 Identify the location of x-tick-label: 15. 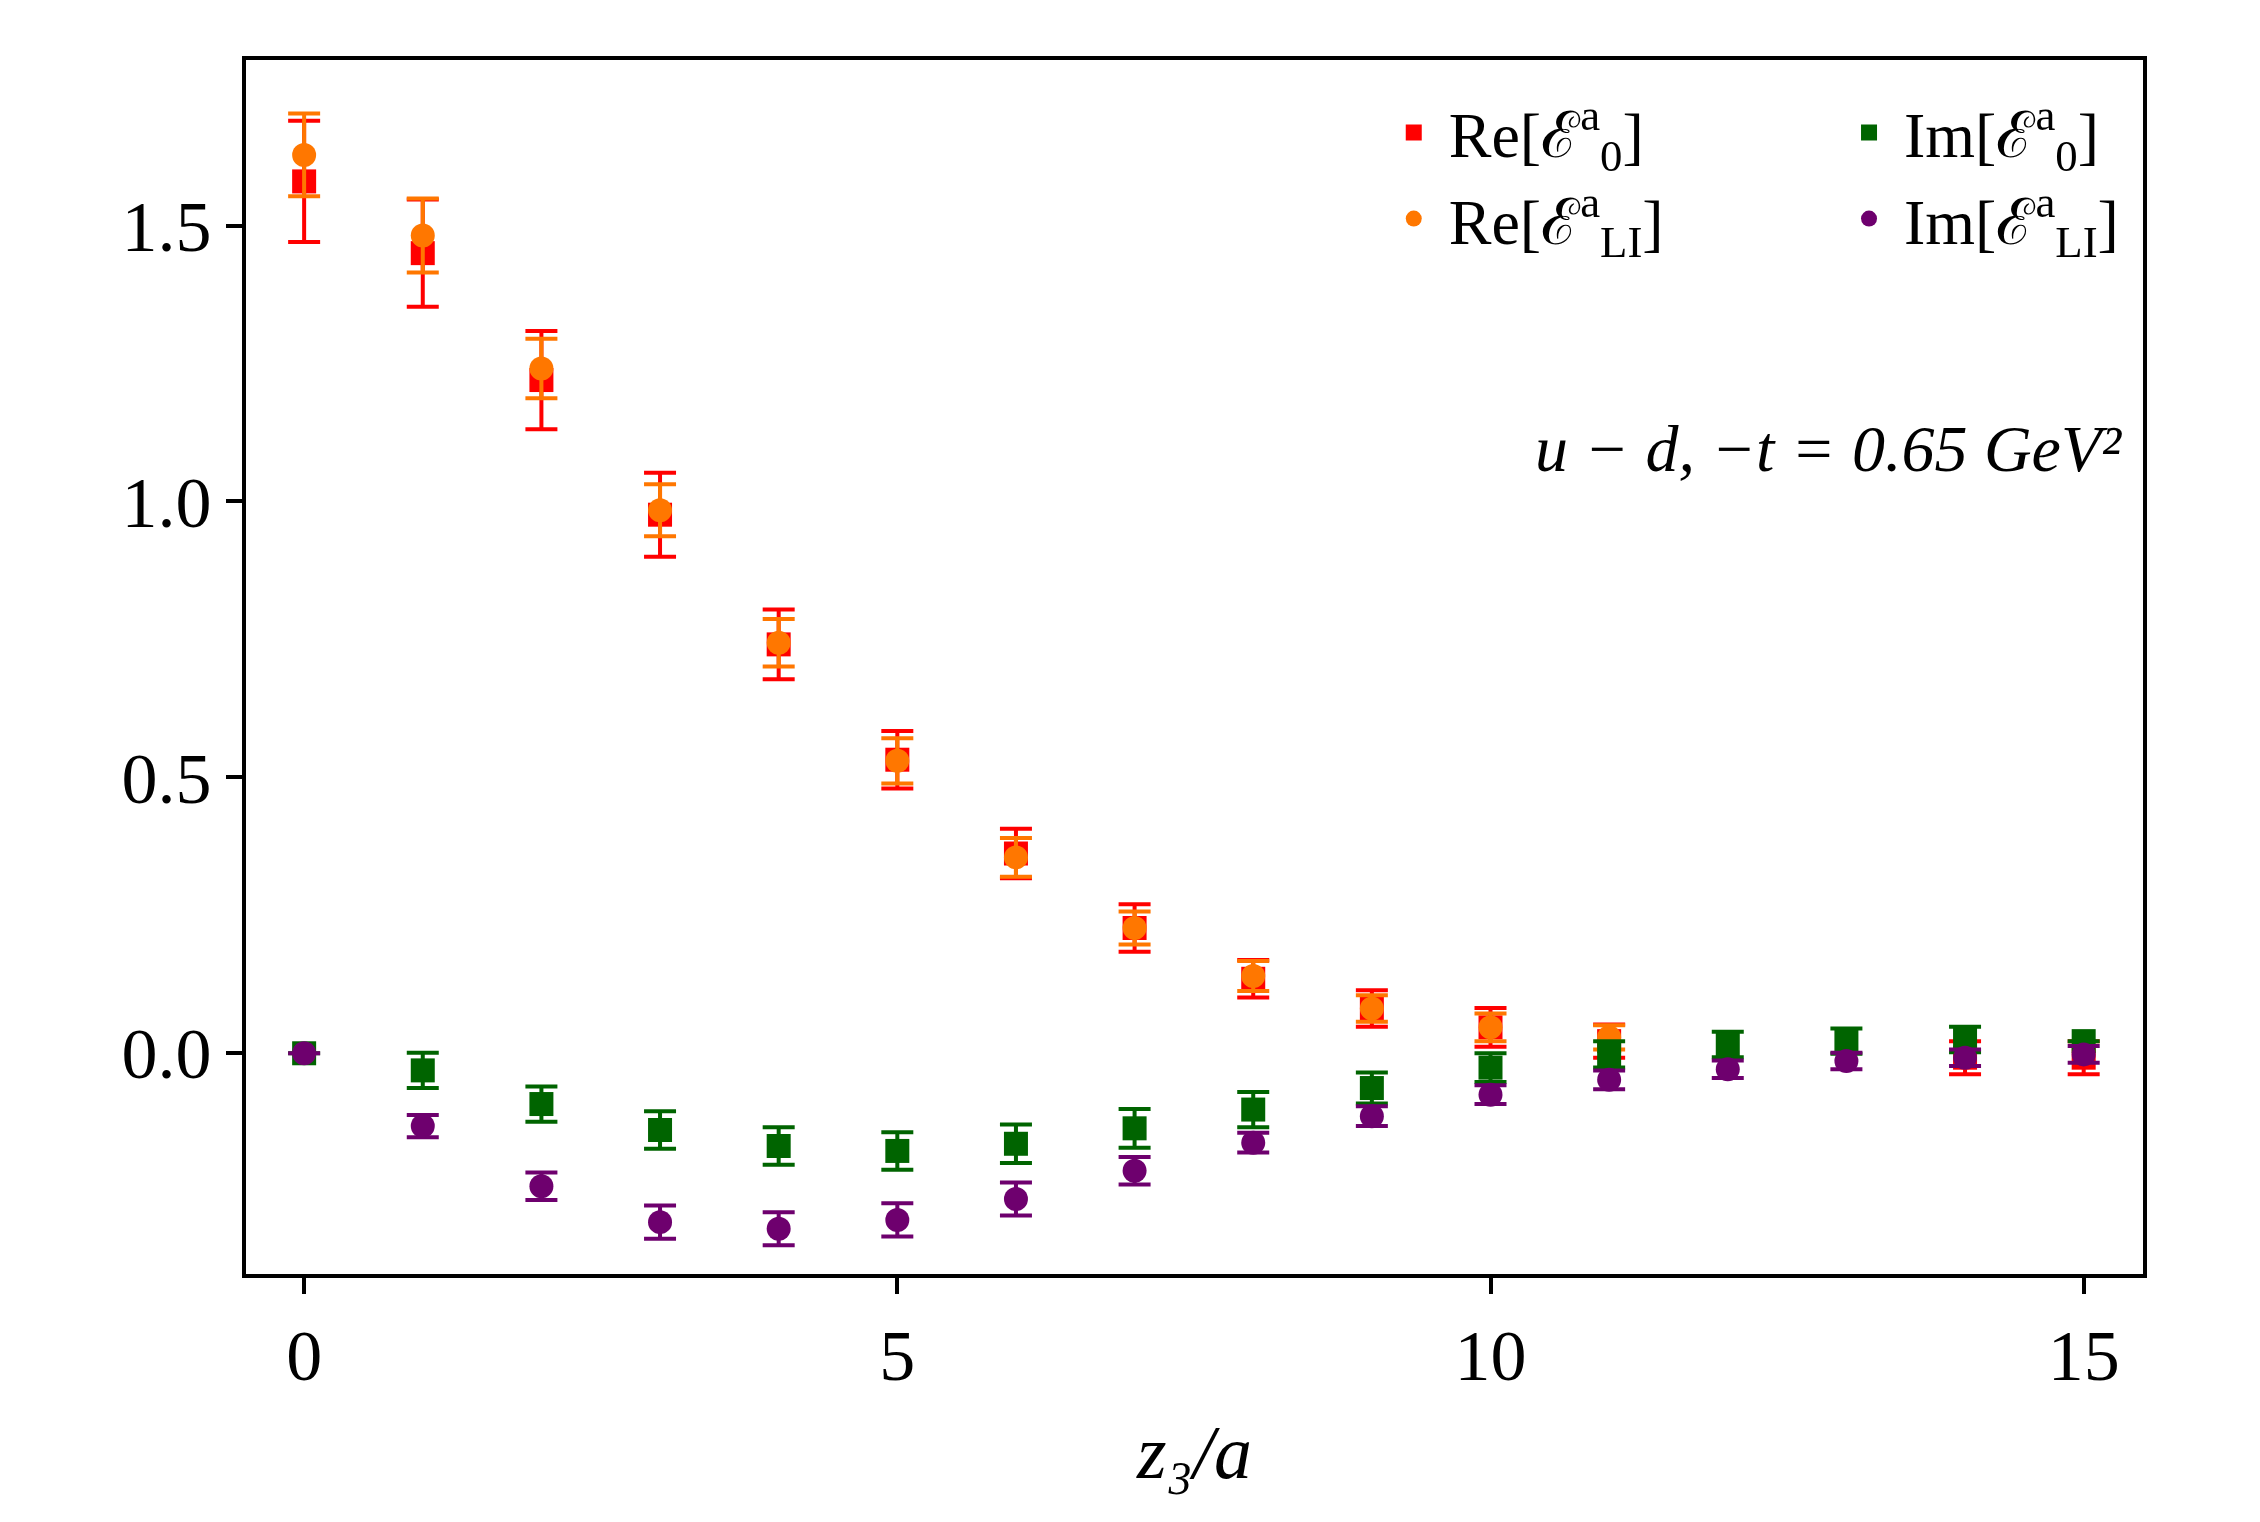
(2083, 1356).